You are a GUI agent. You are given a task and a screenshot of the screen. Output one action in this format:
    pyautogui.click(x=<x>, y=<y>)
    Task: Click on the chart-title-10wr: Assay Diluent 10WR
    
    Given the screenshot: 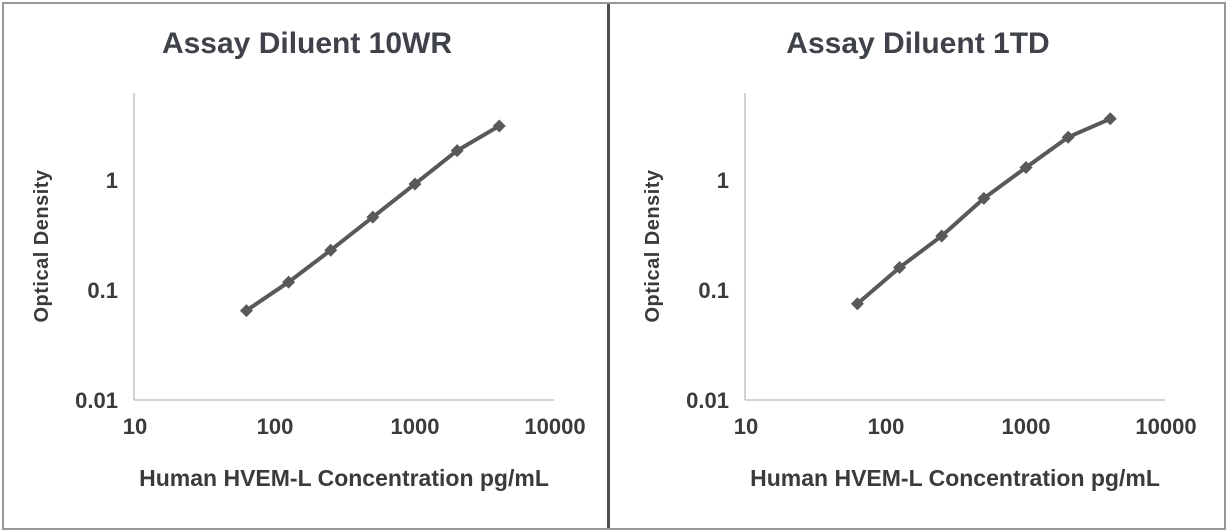 What is the action you would take?
    pyautogui.click(x=307, y=43)
    